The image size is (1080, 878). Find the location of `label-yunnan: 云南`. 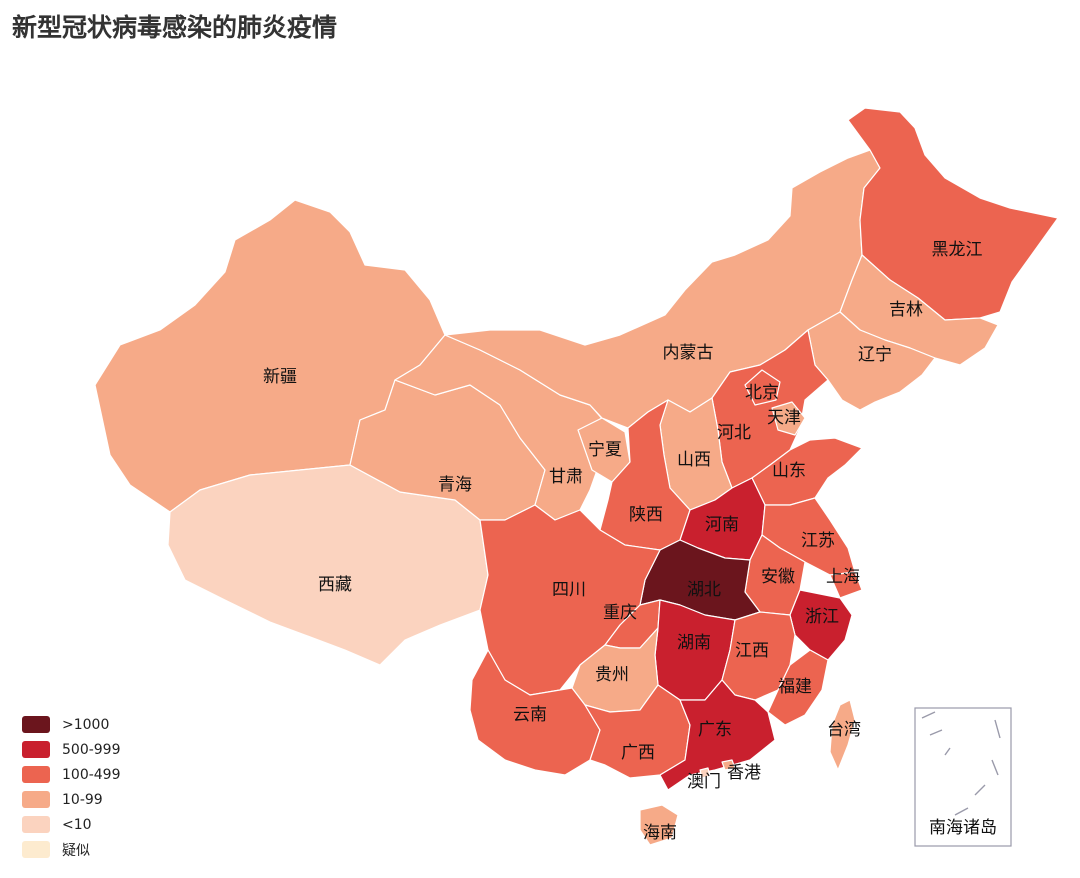

label-yunnan: 云南 is located at coordinates (530, 715).